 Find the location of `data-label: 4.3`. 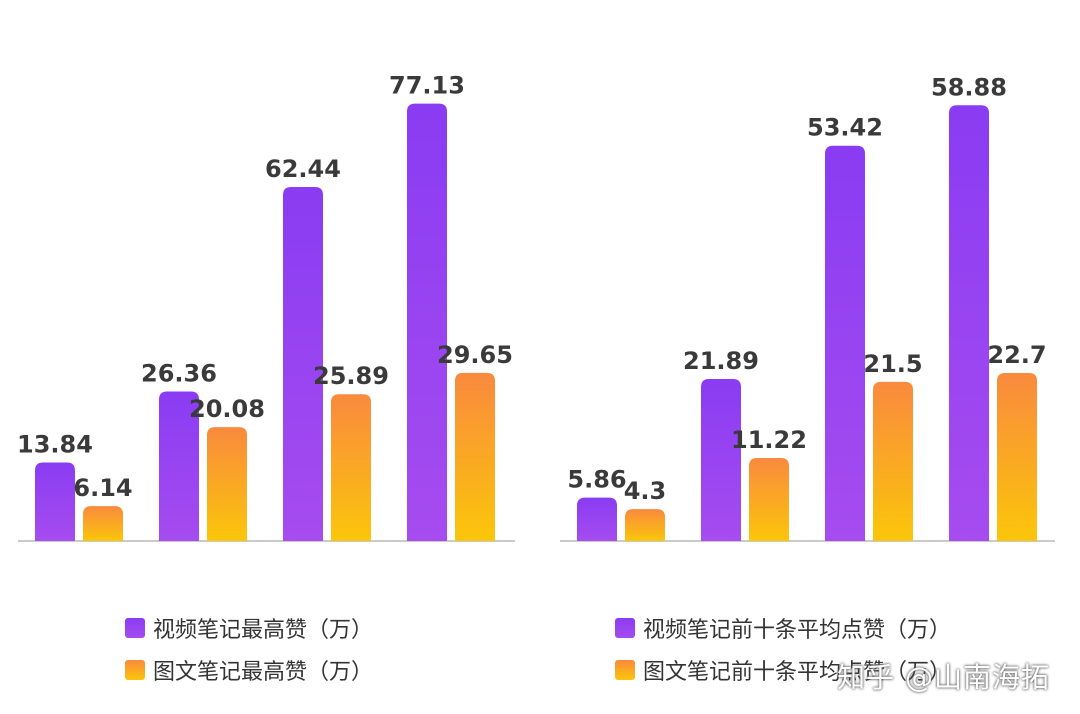

data-label: 4.3 is located at coordinates (645, 491).